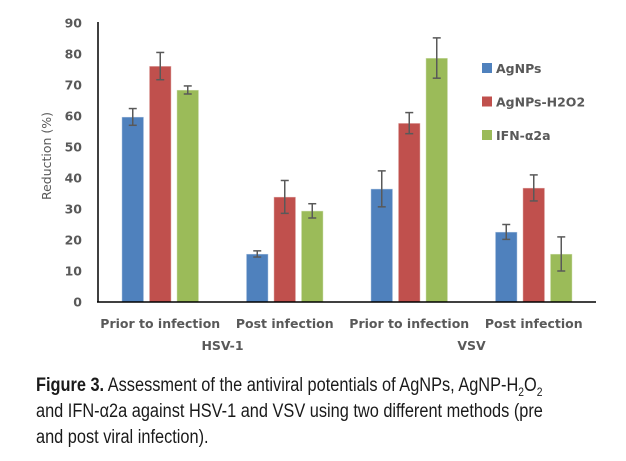  What do you see at coordinates (46, 156) in the screenshot?
I see `y-axis-title: Reduction (%)` at bounding box center [46, 156].